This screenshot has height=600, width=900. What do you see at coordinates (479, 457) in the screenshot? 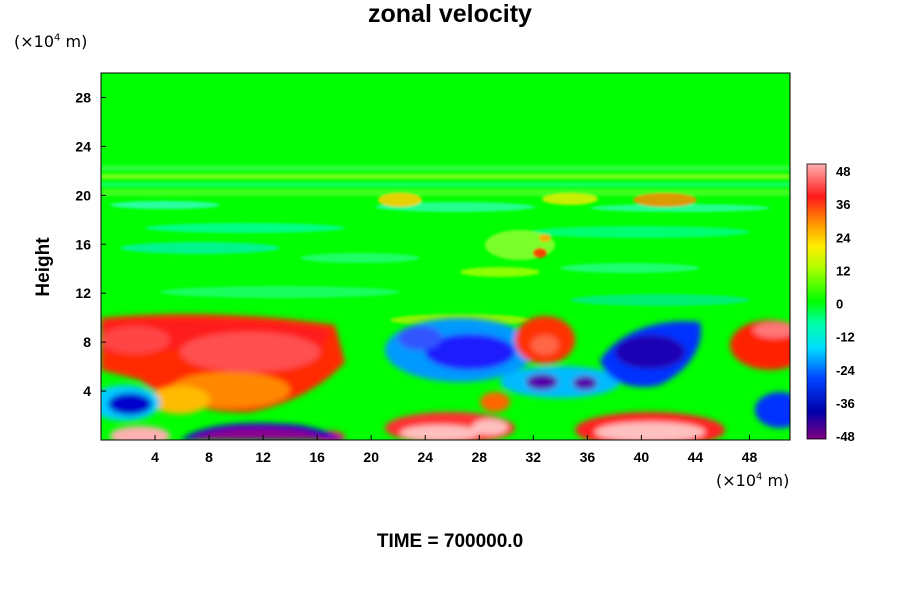
I see `x-tick-label: 28` at bounding box center [479, 457].